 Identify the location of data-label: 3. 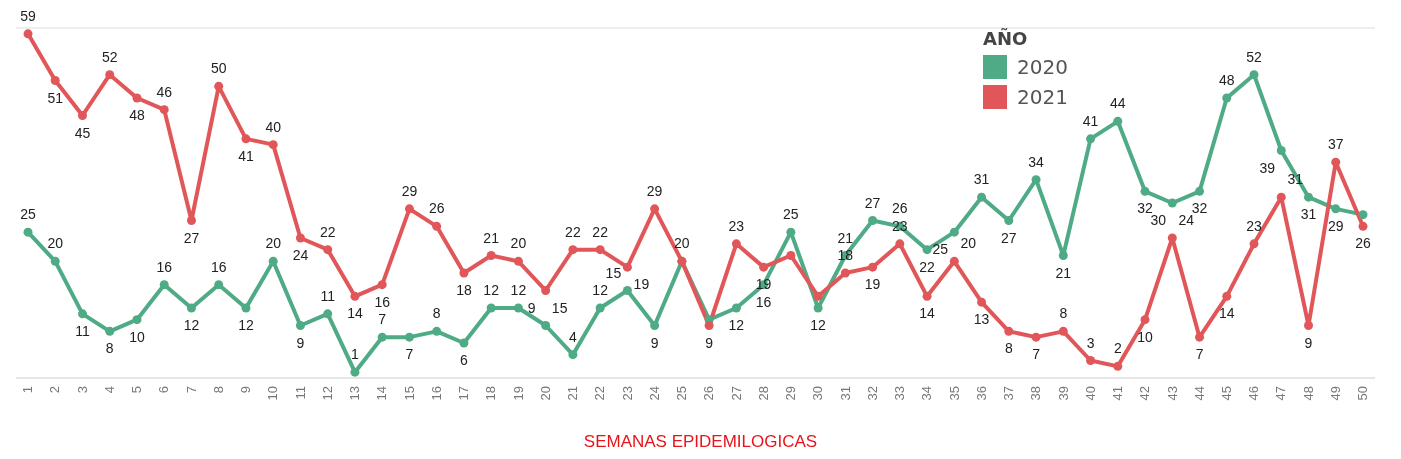
(1090, 342).